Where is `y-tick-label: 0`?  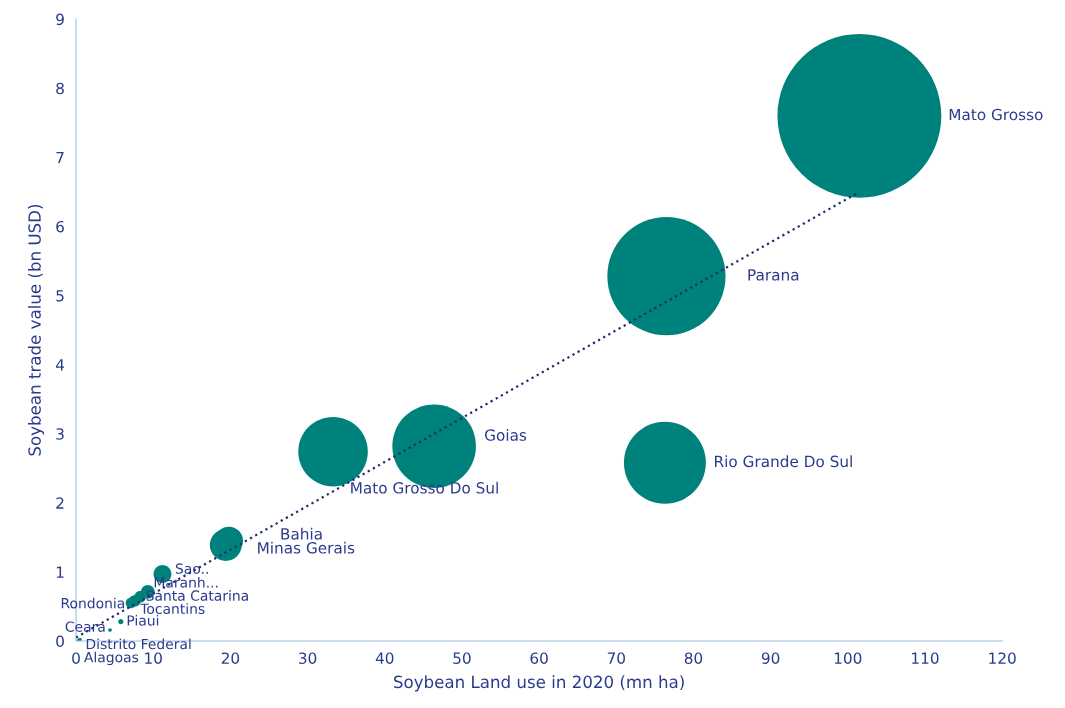 y-tick-label: 0 is located at coordinates (60, 641).